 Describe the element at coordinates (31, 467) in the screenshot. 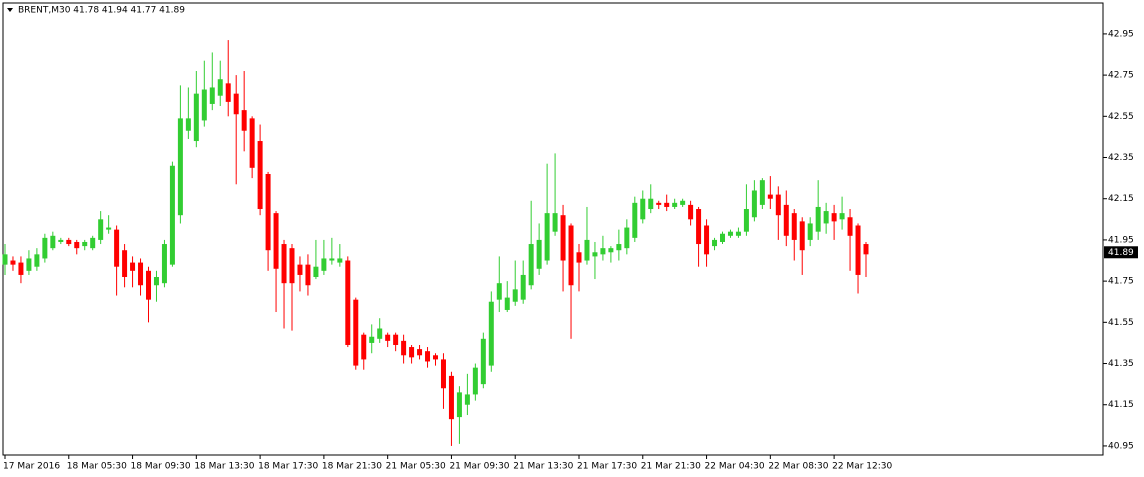

I see `x-tick-label: 17 Mar 2016` at that location.